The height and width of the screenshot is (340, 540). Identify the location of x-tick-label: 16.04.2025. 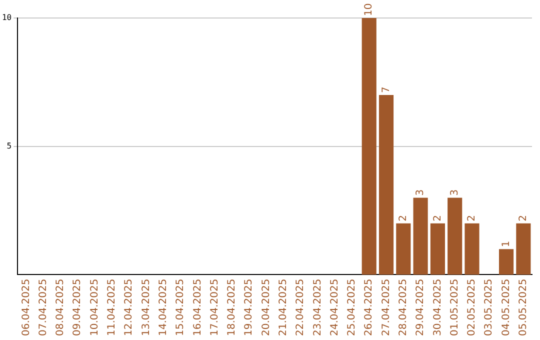
(198, 307).